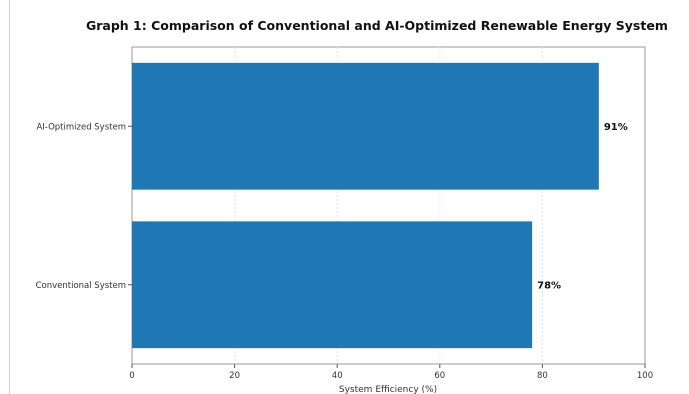 The image size is (689, 394). What do you see at coordinates (391, 372) in the screenshot?
I see `x-axis: 0 20 40 60 80 100` at bounding box center [391, 372].